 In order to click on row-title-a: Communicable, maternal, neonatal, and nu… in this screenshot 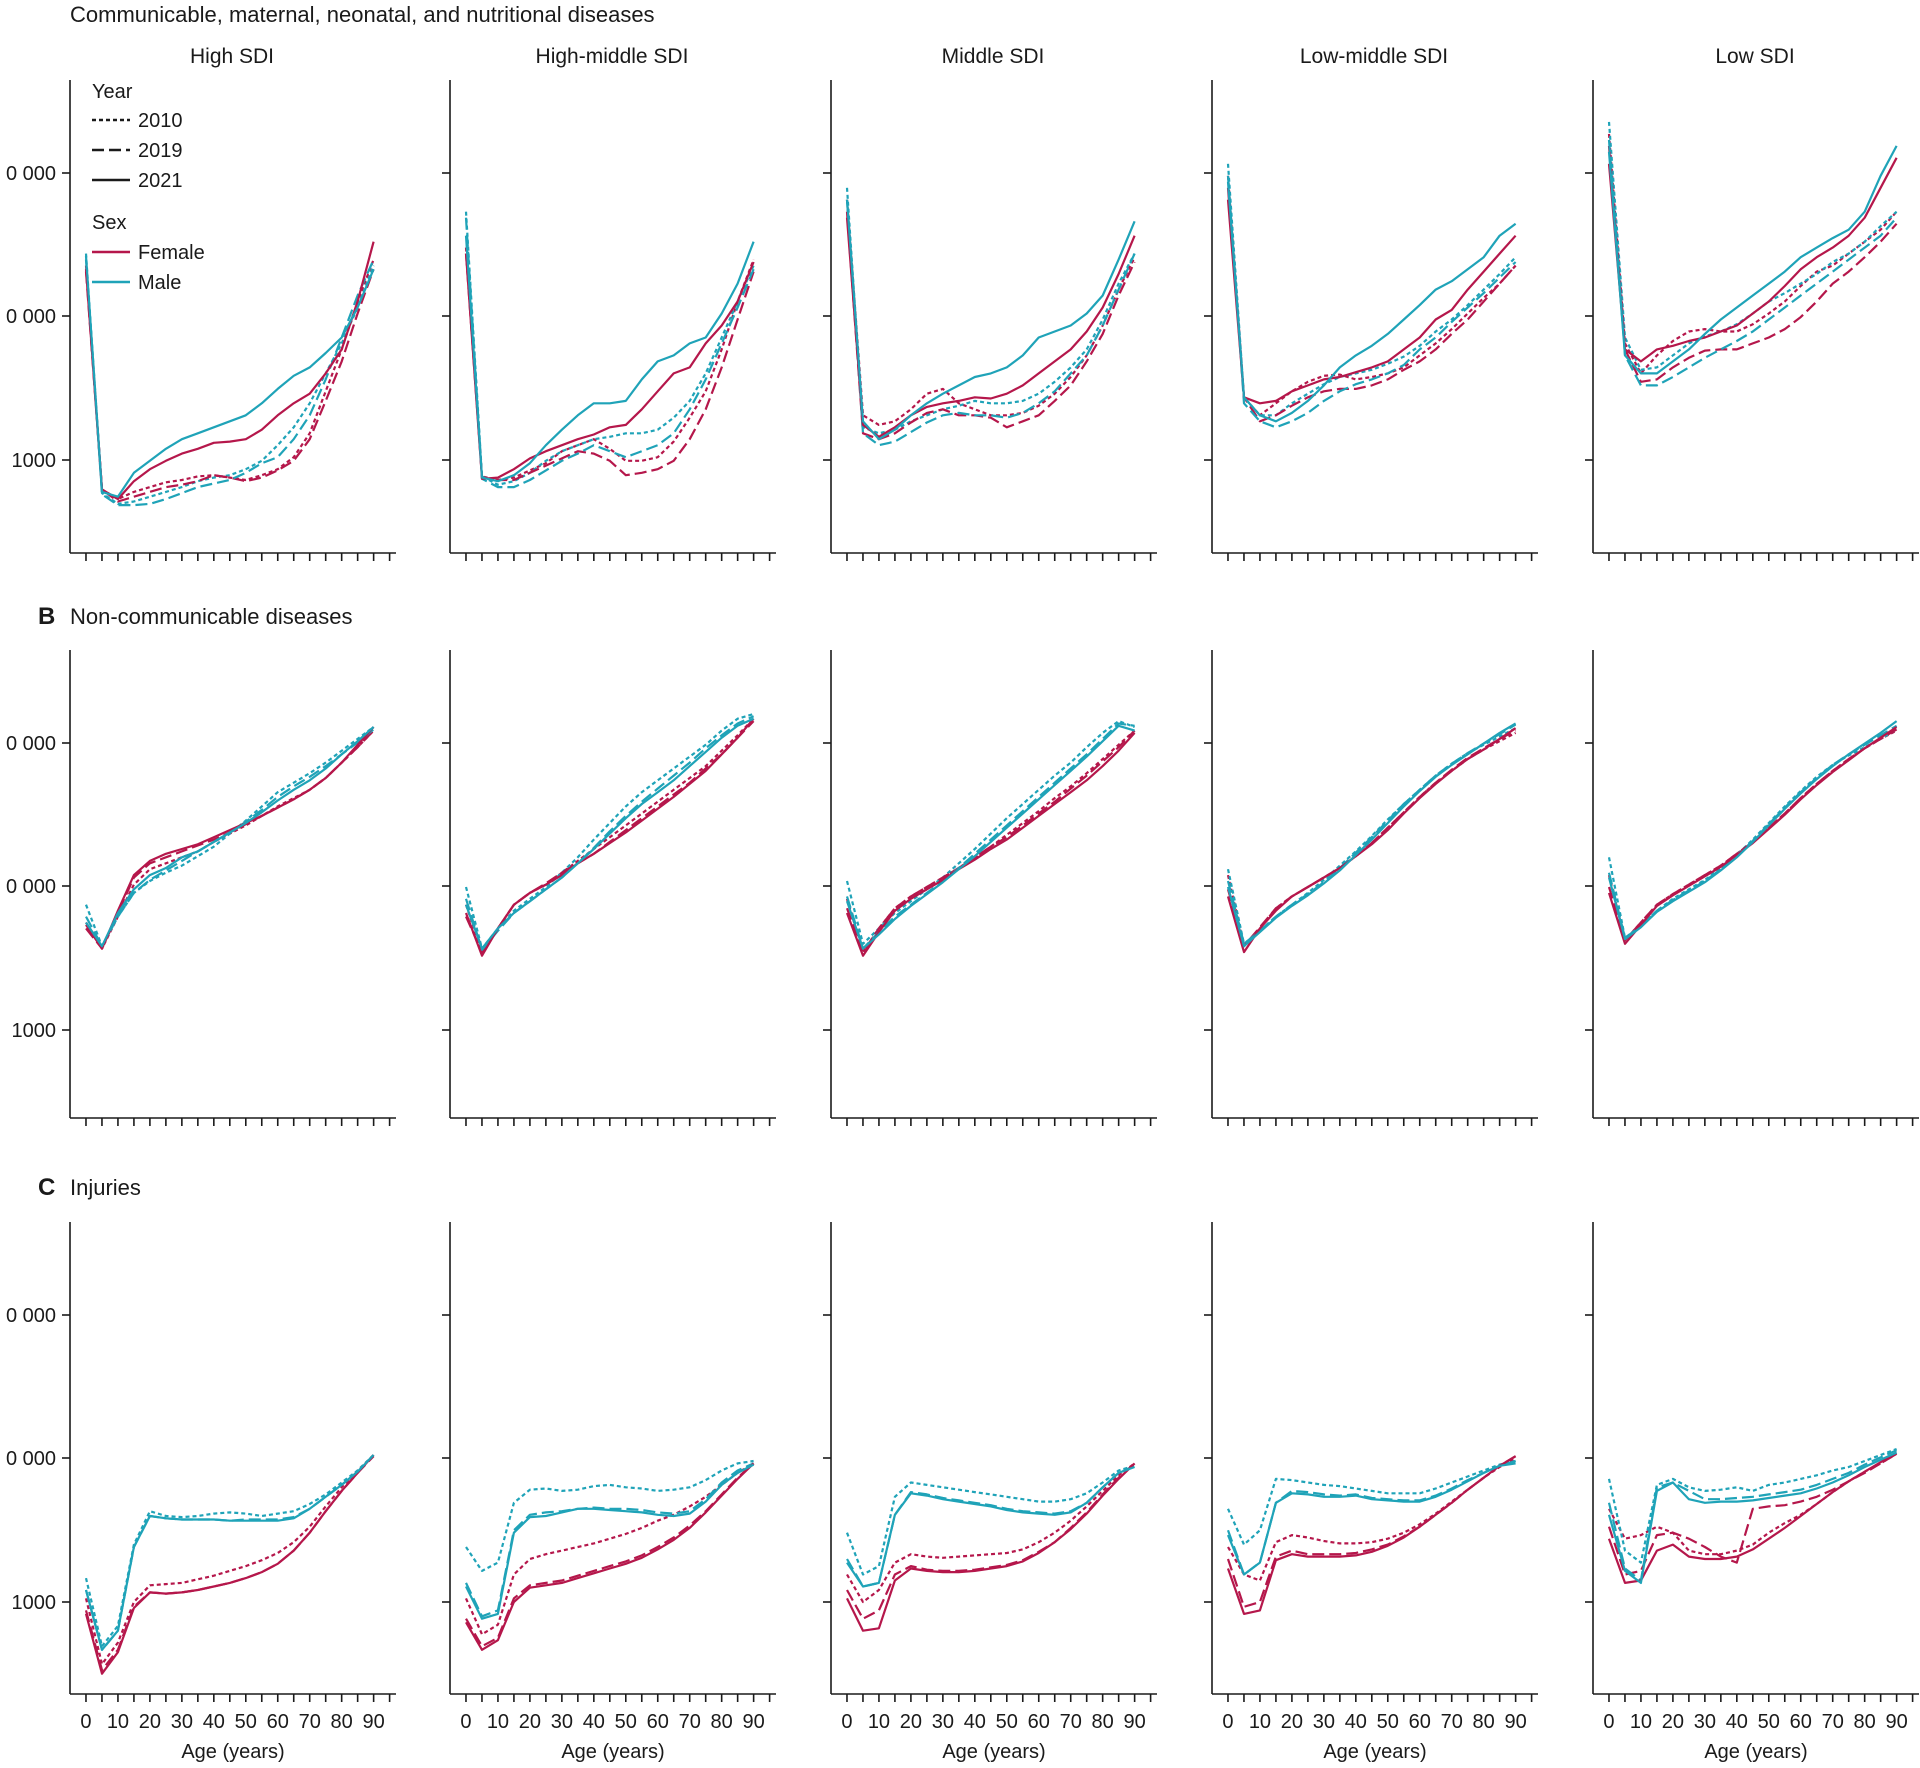, I will do `click(362, 14)`.